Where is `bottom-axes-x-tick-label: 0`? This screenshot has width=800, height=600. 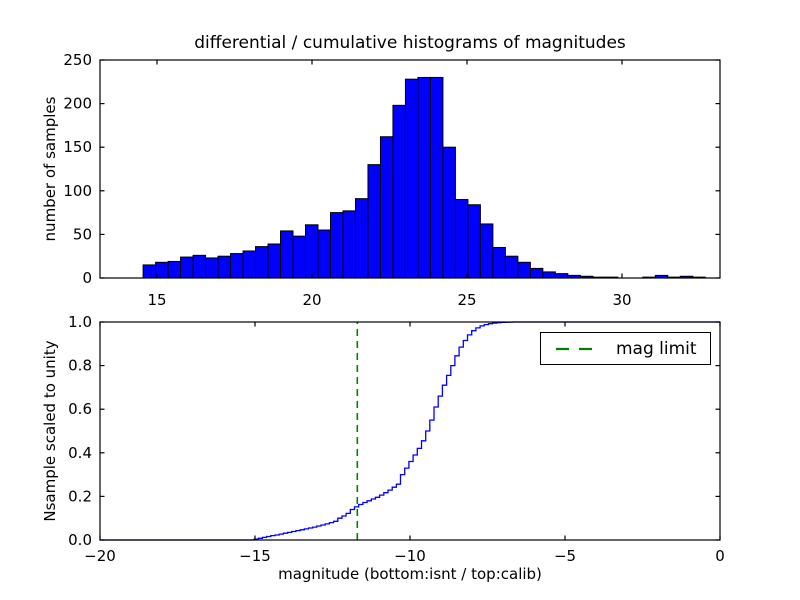
bottom-axes-x-tick-label: 0 is located at coordinates (720, 556).